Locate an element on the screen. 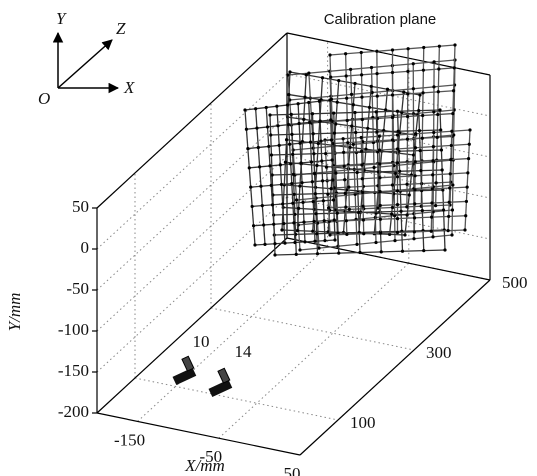  y-tick-label: 0 is located at coordinates (85, 247).